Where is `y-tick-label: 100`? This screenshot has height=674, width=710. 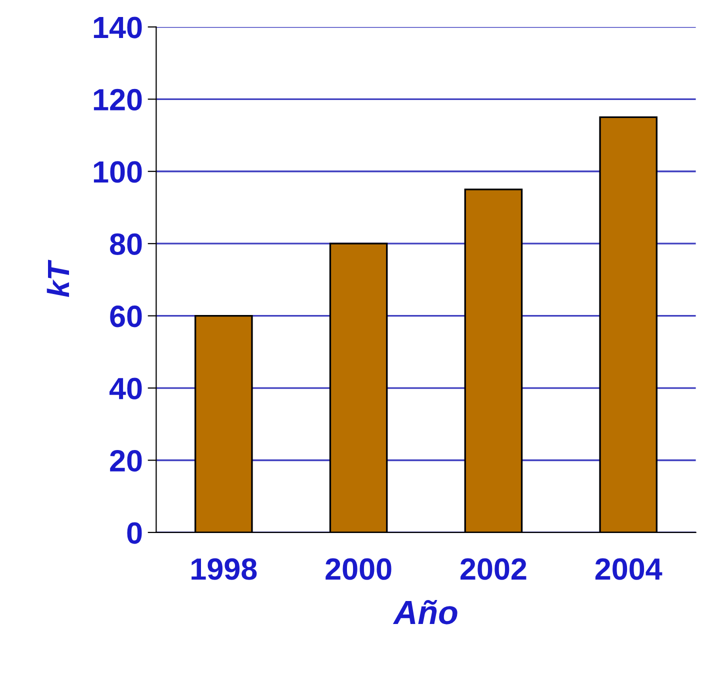 y-tick-label: 100 is located at coordinates (118, 172).